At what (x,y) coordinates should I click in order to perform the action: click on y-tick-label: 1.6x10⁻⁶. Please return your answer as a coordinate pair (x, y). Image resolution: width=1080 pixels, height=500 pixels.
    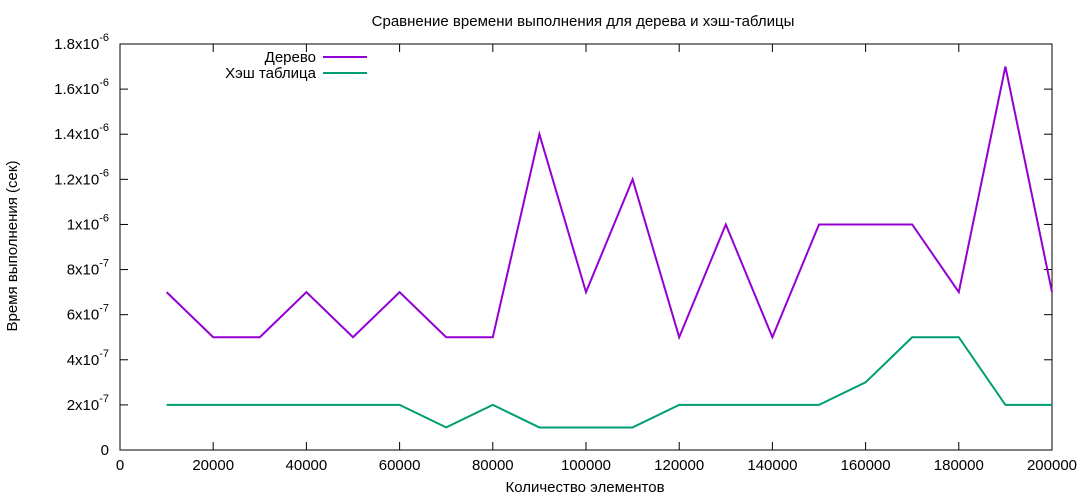
    Looking at the image, I should click on (81, 87).